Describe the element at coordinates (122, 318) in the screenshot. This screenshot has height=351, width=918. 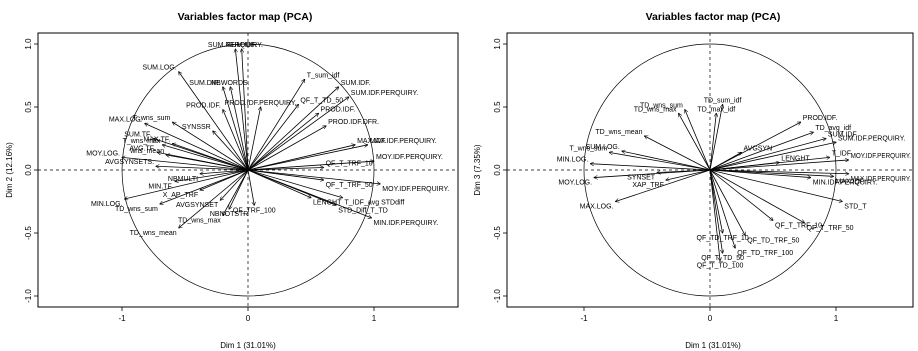
I see `x-tick-label: -1` at that location.